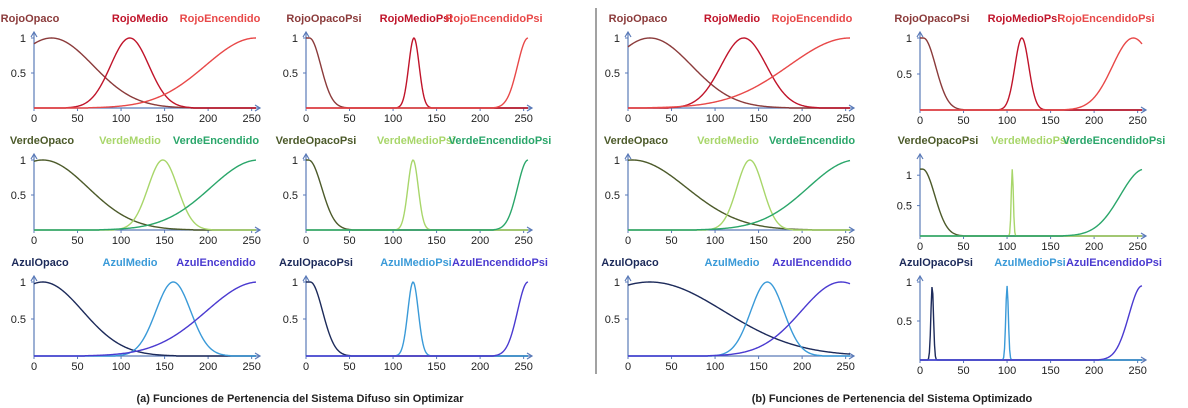 This screenshot has width=1188, height=408. What do you see at coordinates (500, 141) in the screenshot?
I see `legend-label-VerdeEncendidoPsi: VerdeEncendidoPsi` at bounding box center [500, 141].